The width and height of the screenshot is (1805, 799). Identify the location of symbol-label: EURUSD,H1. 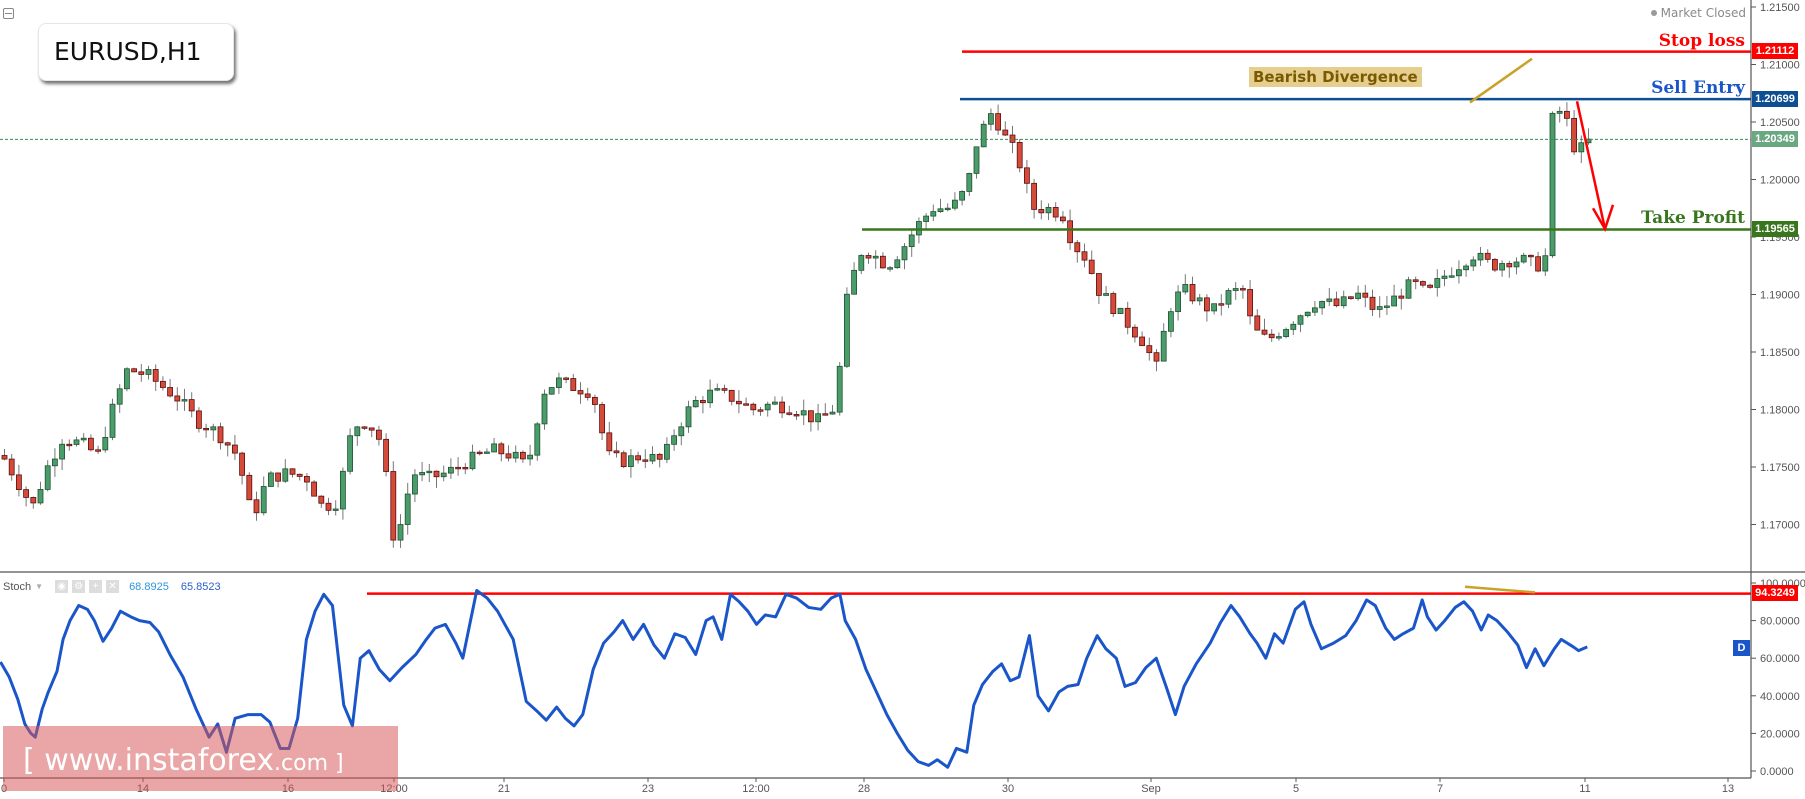
(136, 52).